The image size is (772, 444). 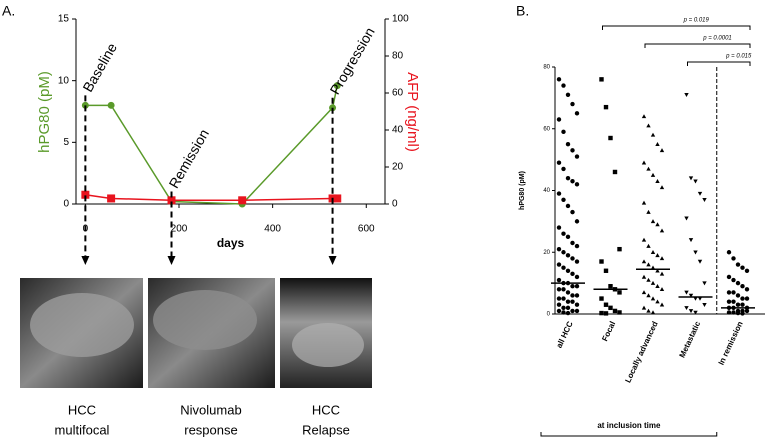 What do you see at coordinates (546, 129) in the screenshot?
I see `y-tick-label: 60` at bounding box center [546, 129].